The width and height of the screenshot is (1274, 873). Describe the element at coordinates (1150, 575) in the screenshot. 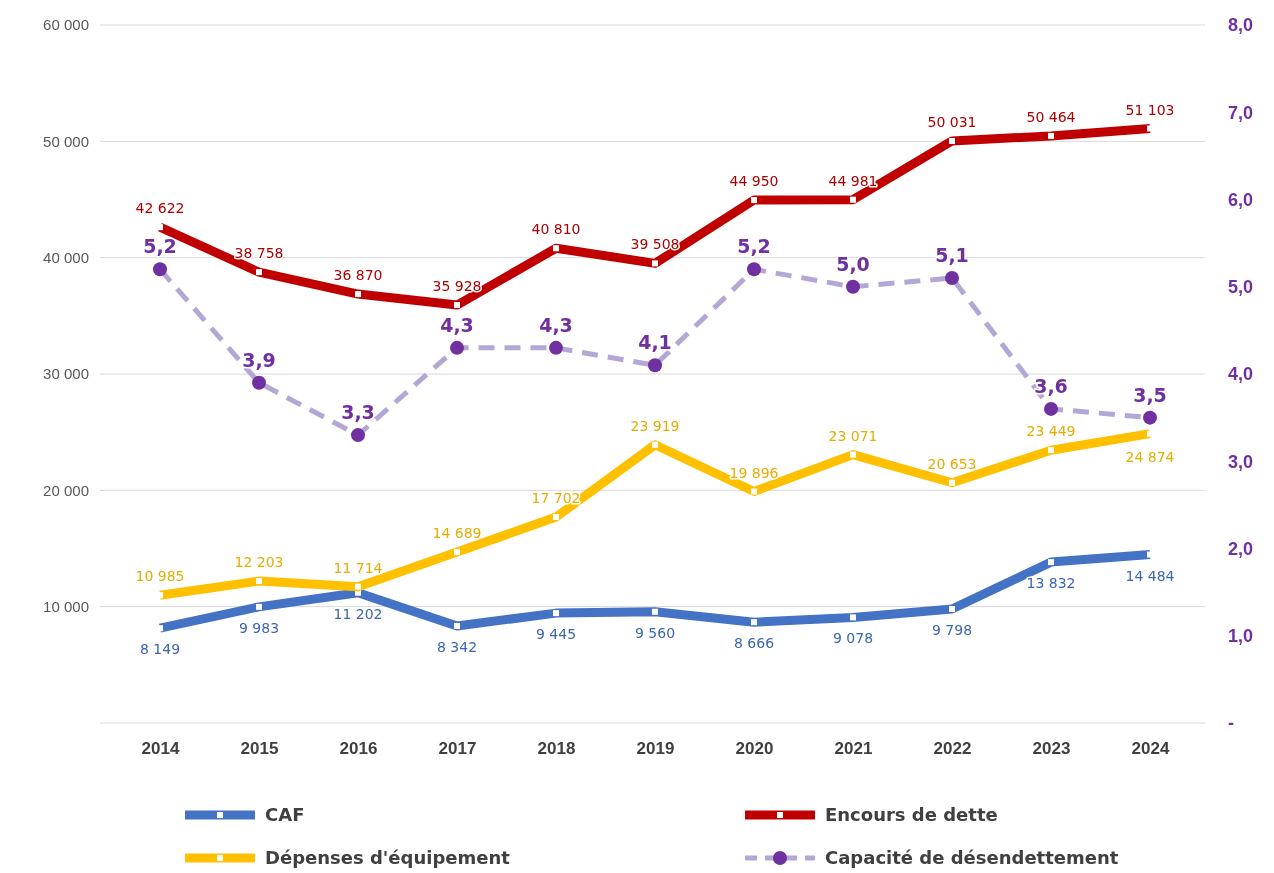

I see `data-label: 14 484` at that location.